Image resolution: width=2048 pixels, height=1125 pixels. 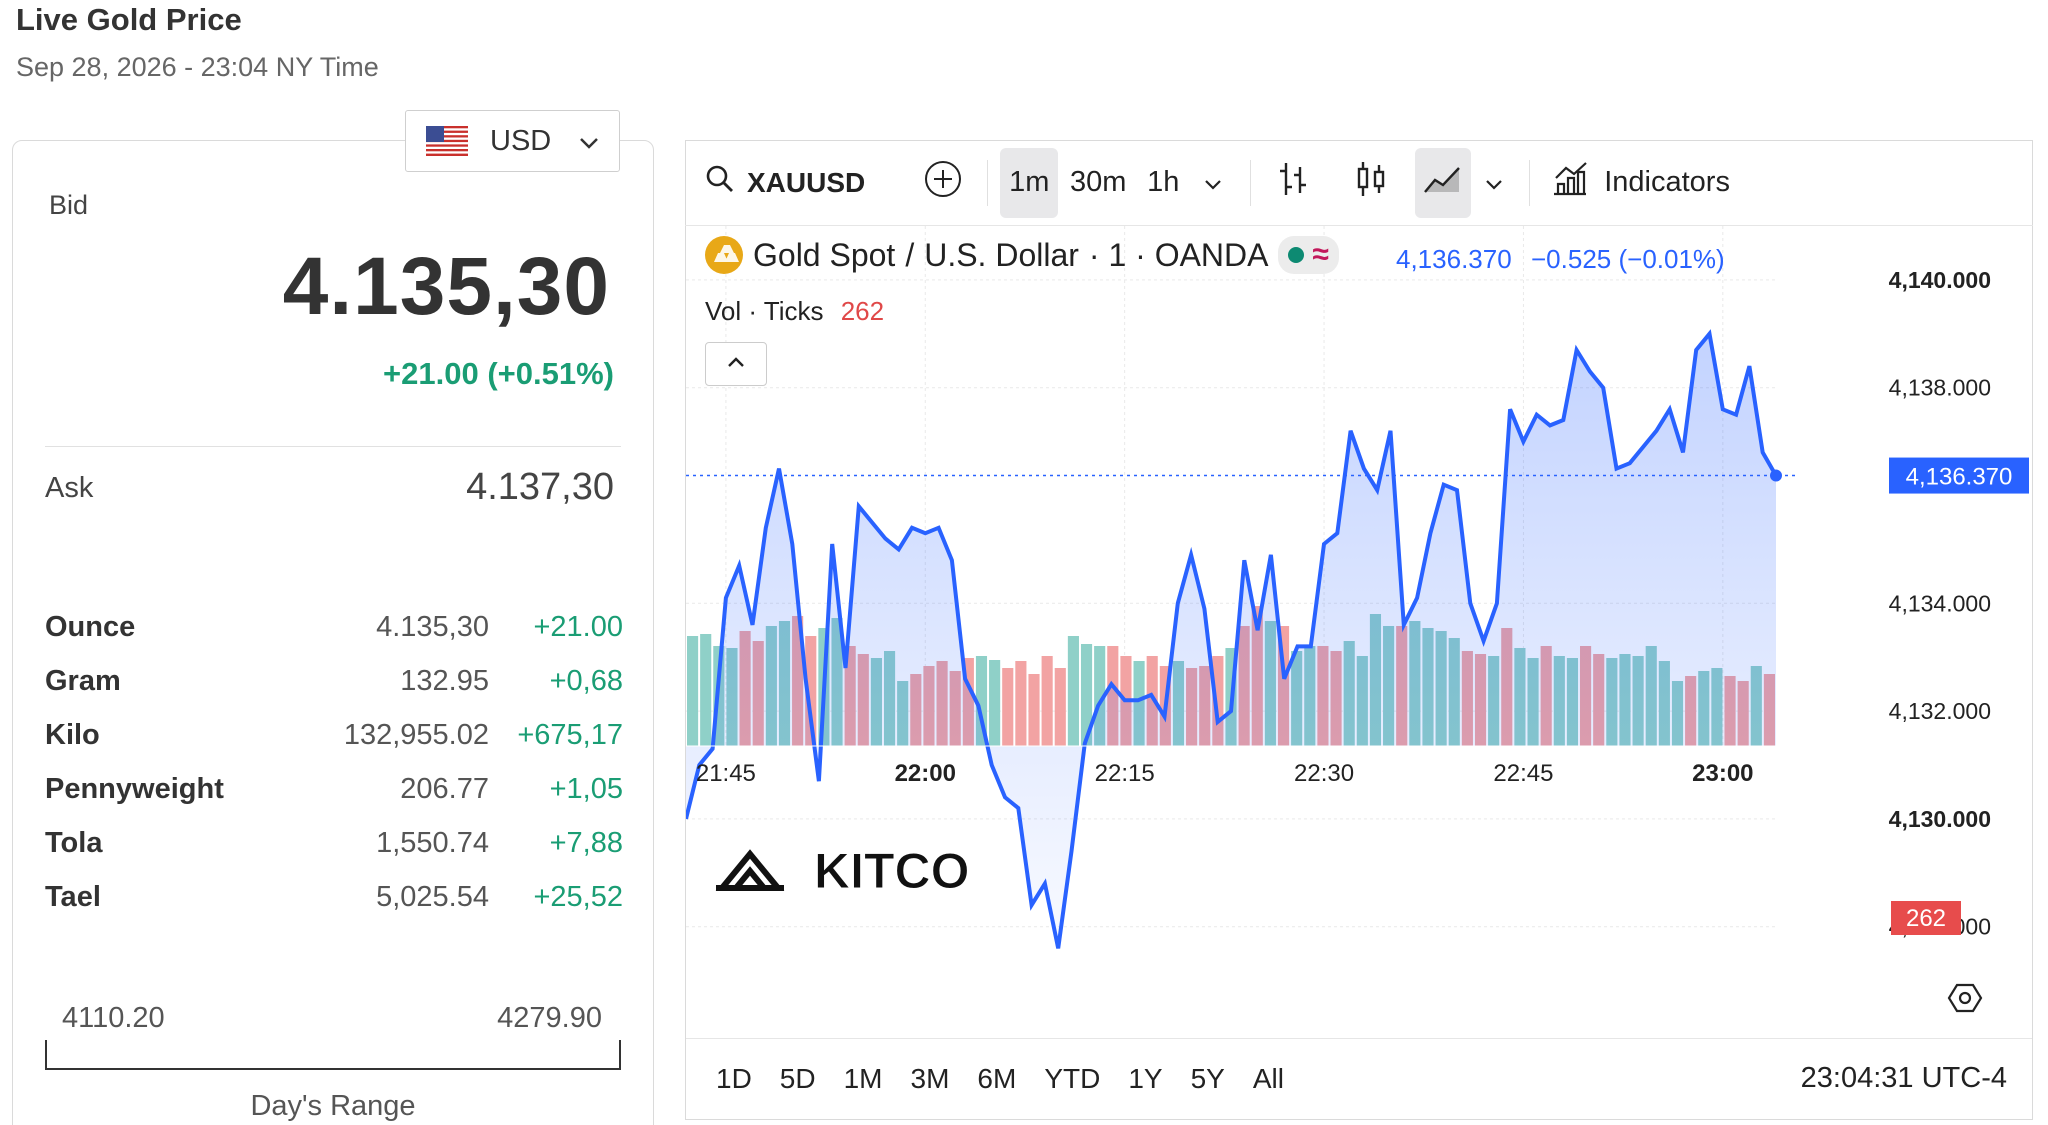 I want to click on table-row: Ounce 4.135,30 +21.00, so click(x=334, y=627).